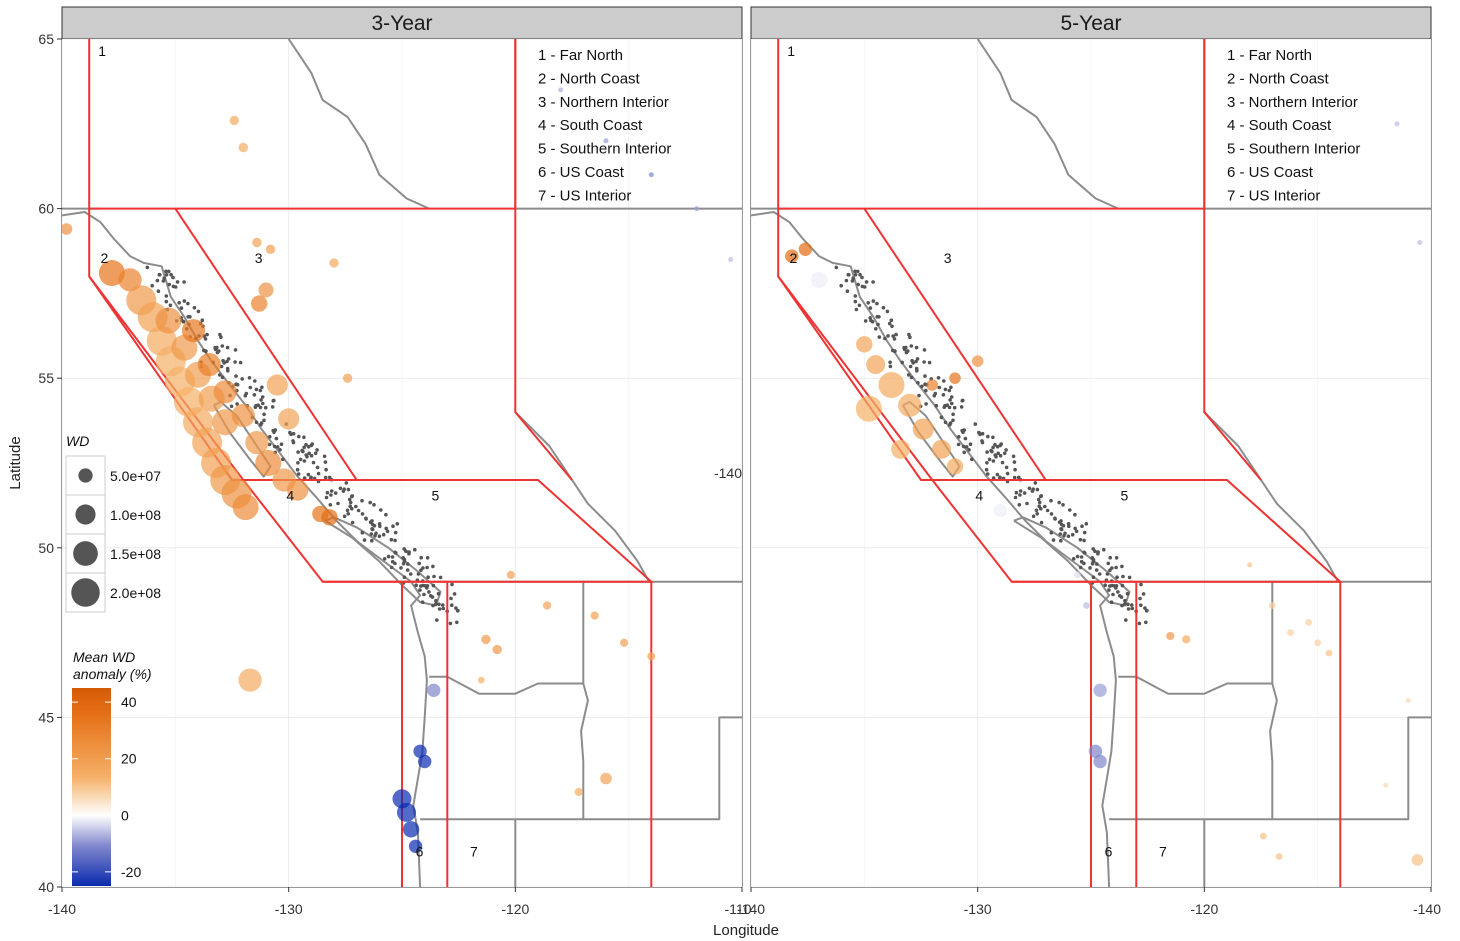  What do you see at coordinates (728, 473) in the screenshot?
I see `stray-tick-label: -140` at bounding box center [728, 473].